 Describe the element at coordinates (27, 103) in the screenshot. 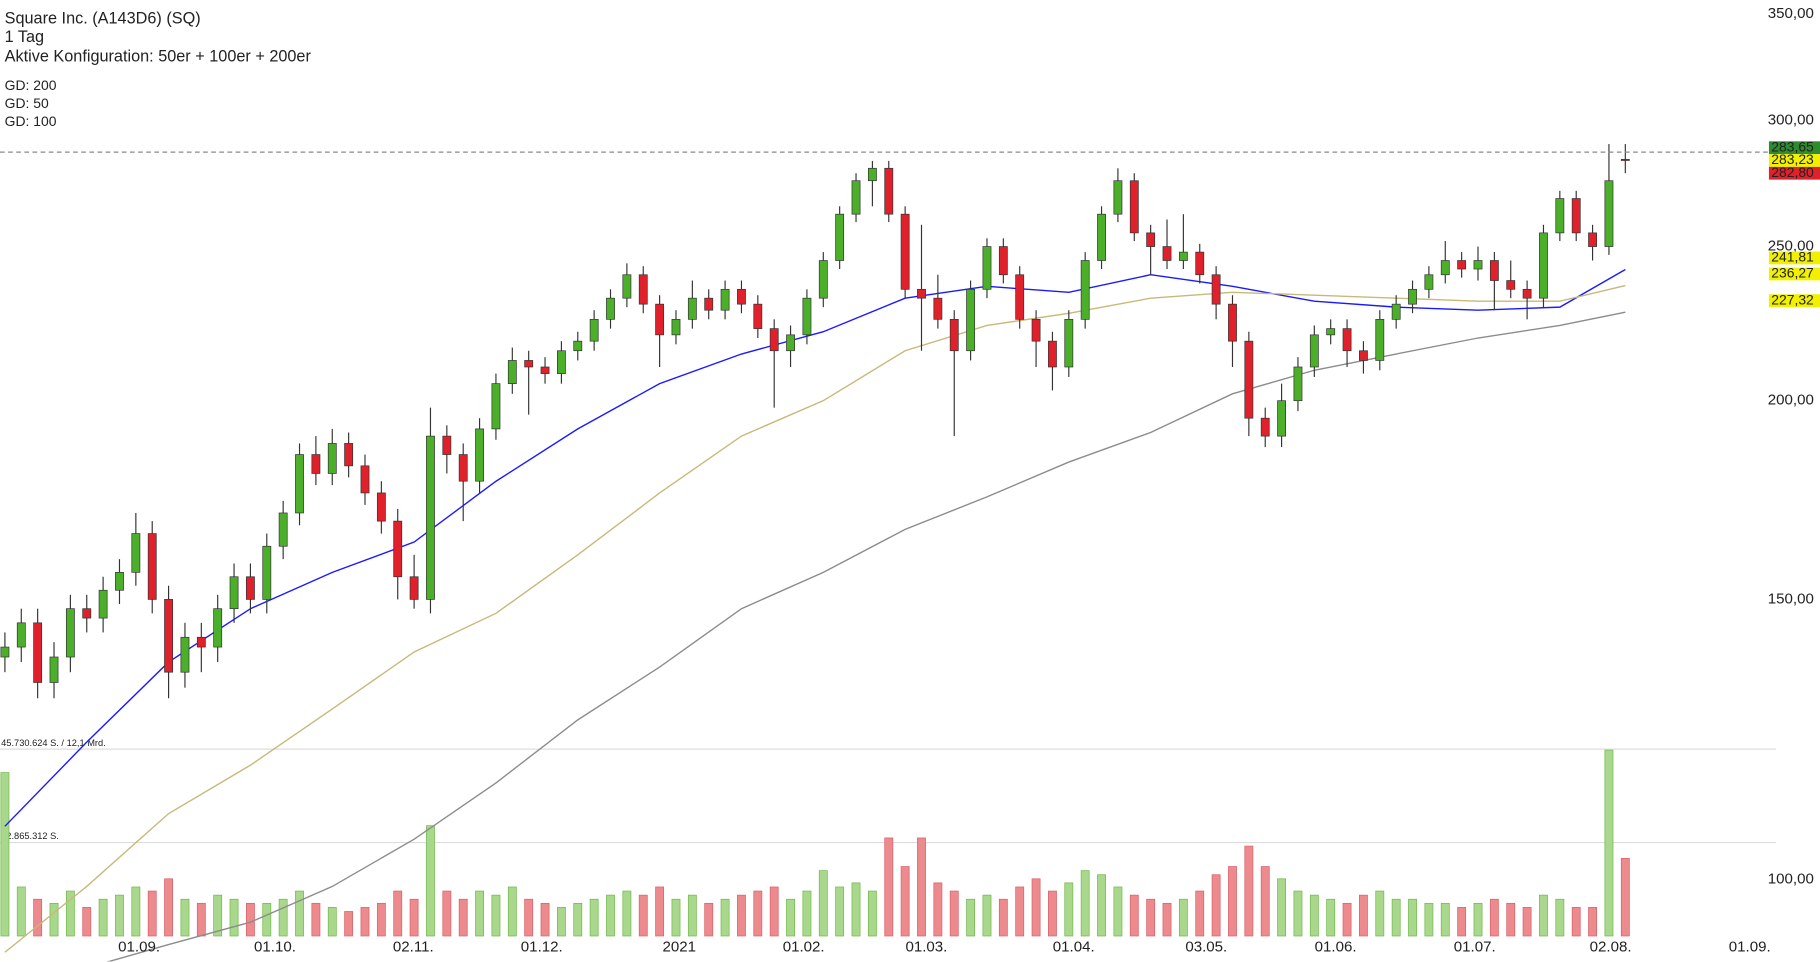

I see `legend-entry: GD: 50` at that location.